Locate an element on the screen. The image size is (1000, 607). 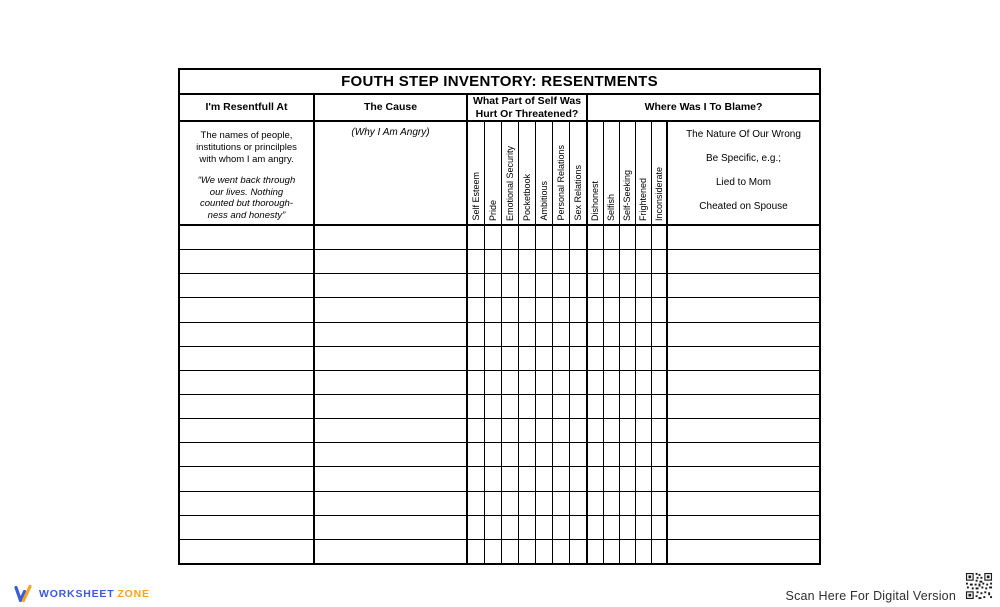
hurt-label-cell: Personal Relations is located at coordinates (561, 173).